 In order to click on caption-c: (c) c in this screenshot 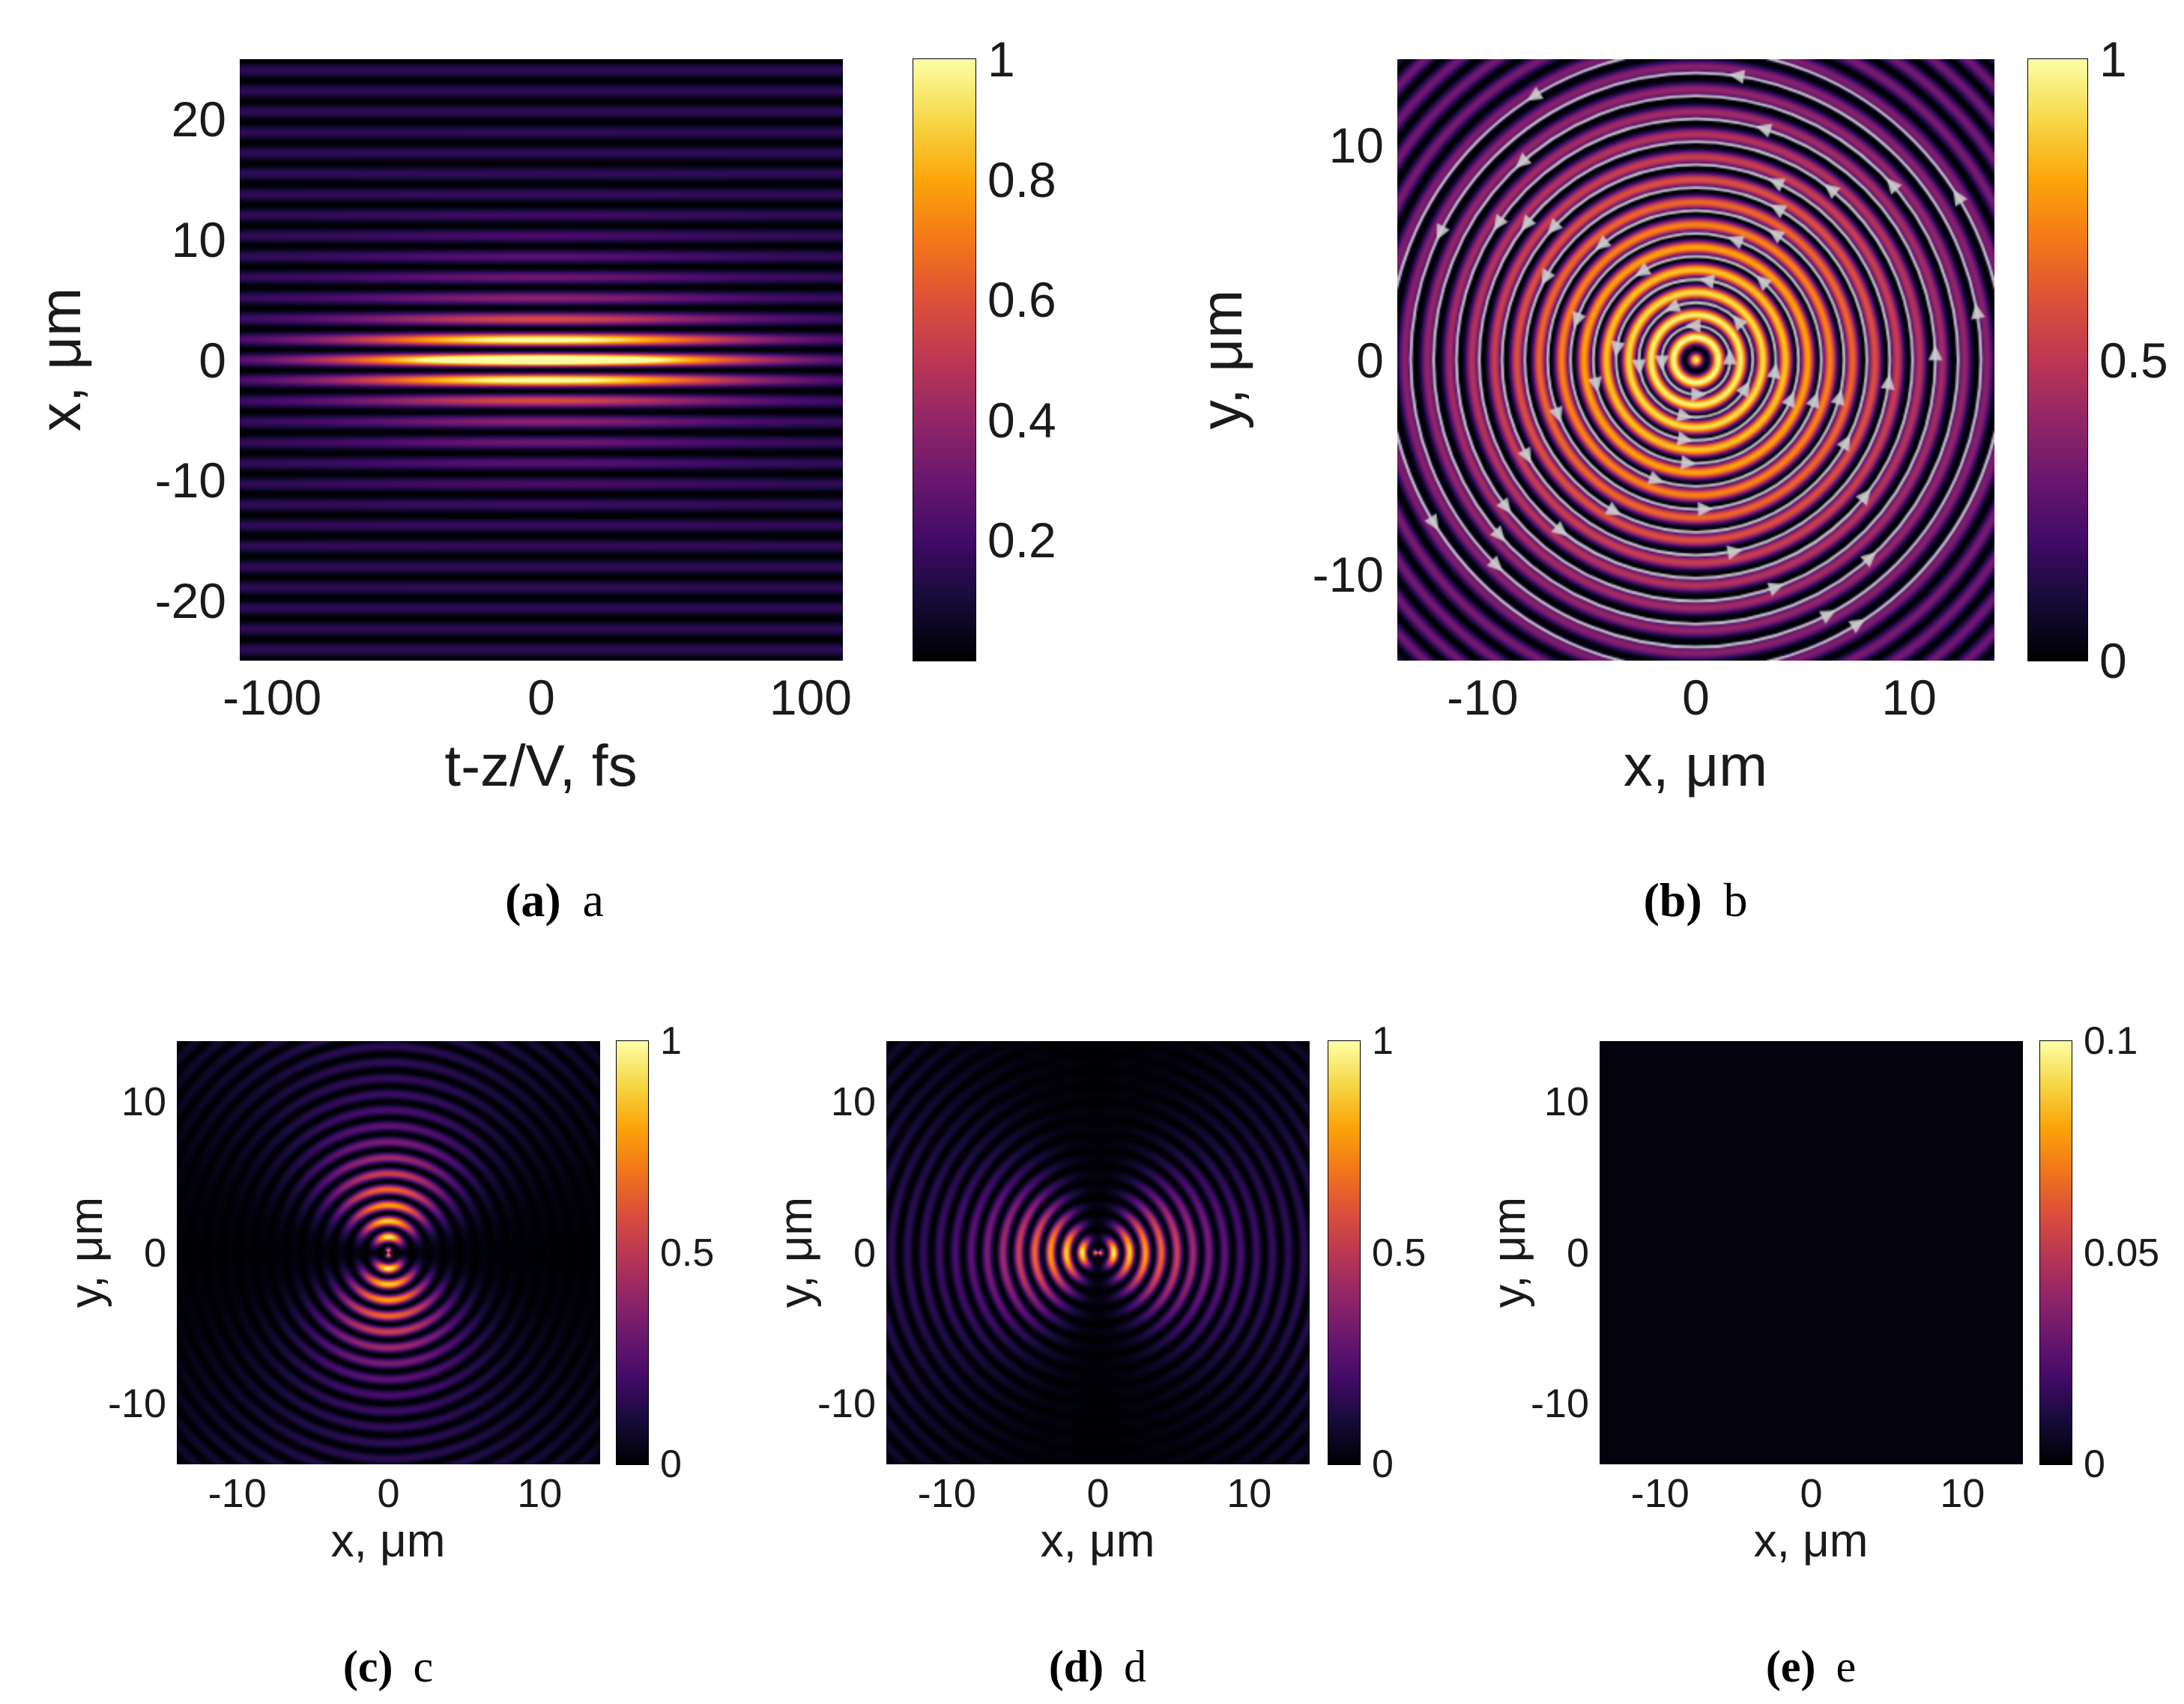, I will do `click(388, 1667)`.